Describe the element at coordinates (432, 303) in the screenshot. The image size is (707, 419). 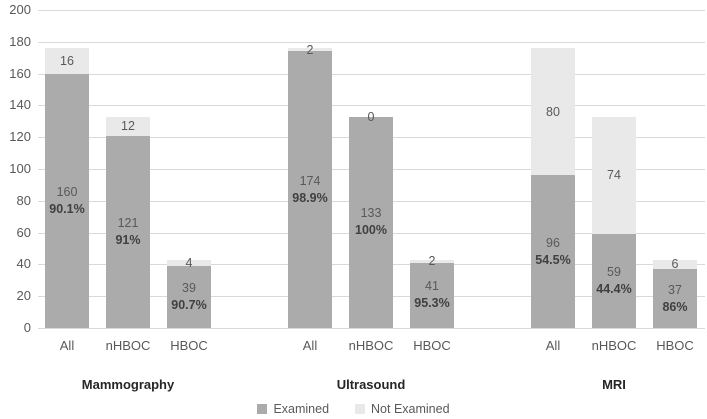
I see `examined-pct: 95.3%` at that location.